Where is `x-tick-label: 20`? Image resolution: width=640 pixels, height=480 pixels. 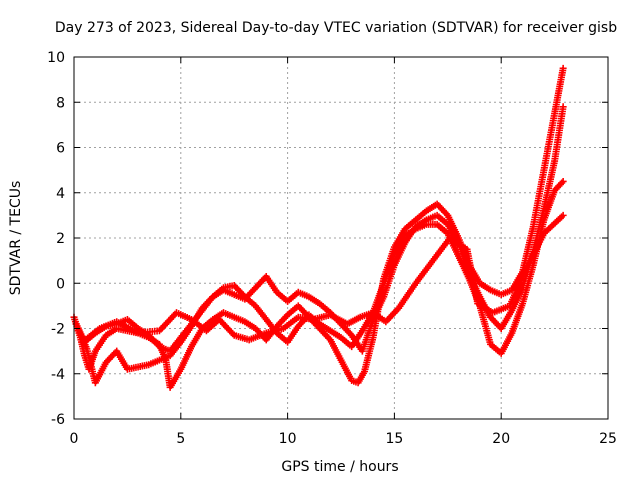 x-tick-label: 20 is located at coordinates (501, 439).